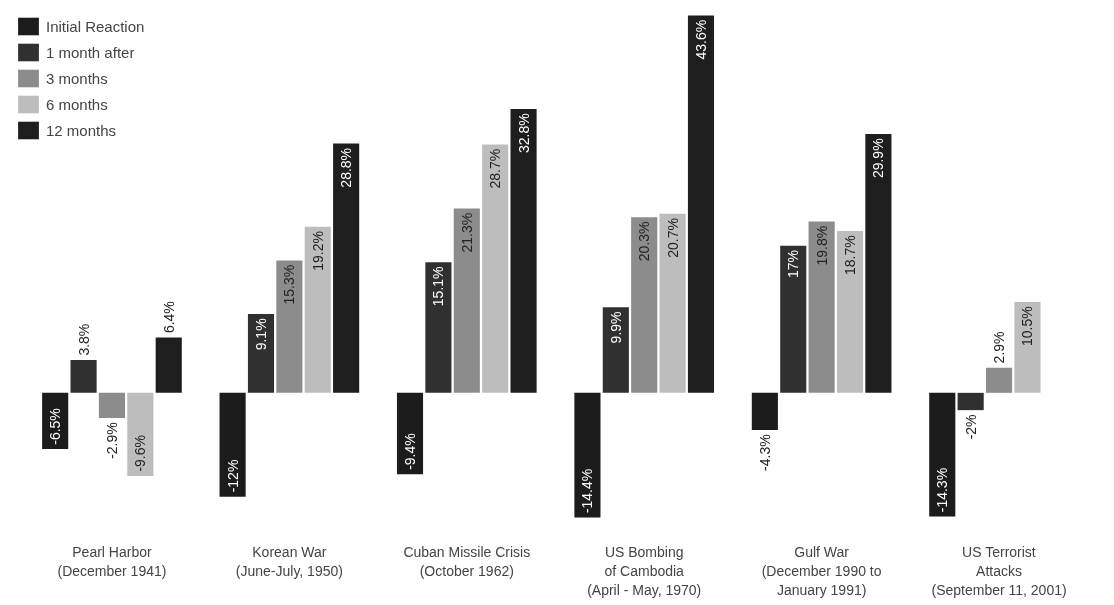  I want to click on legend-label: Initial Reaction, so click(95, 26).